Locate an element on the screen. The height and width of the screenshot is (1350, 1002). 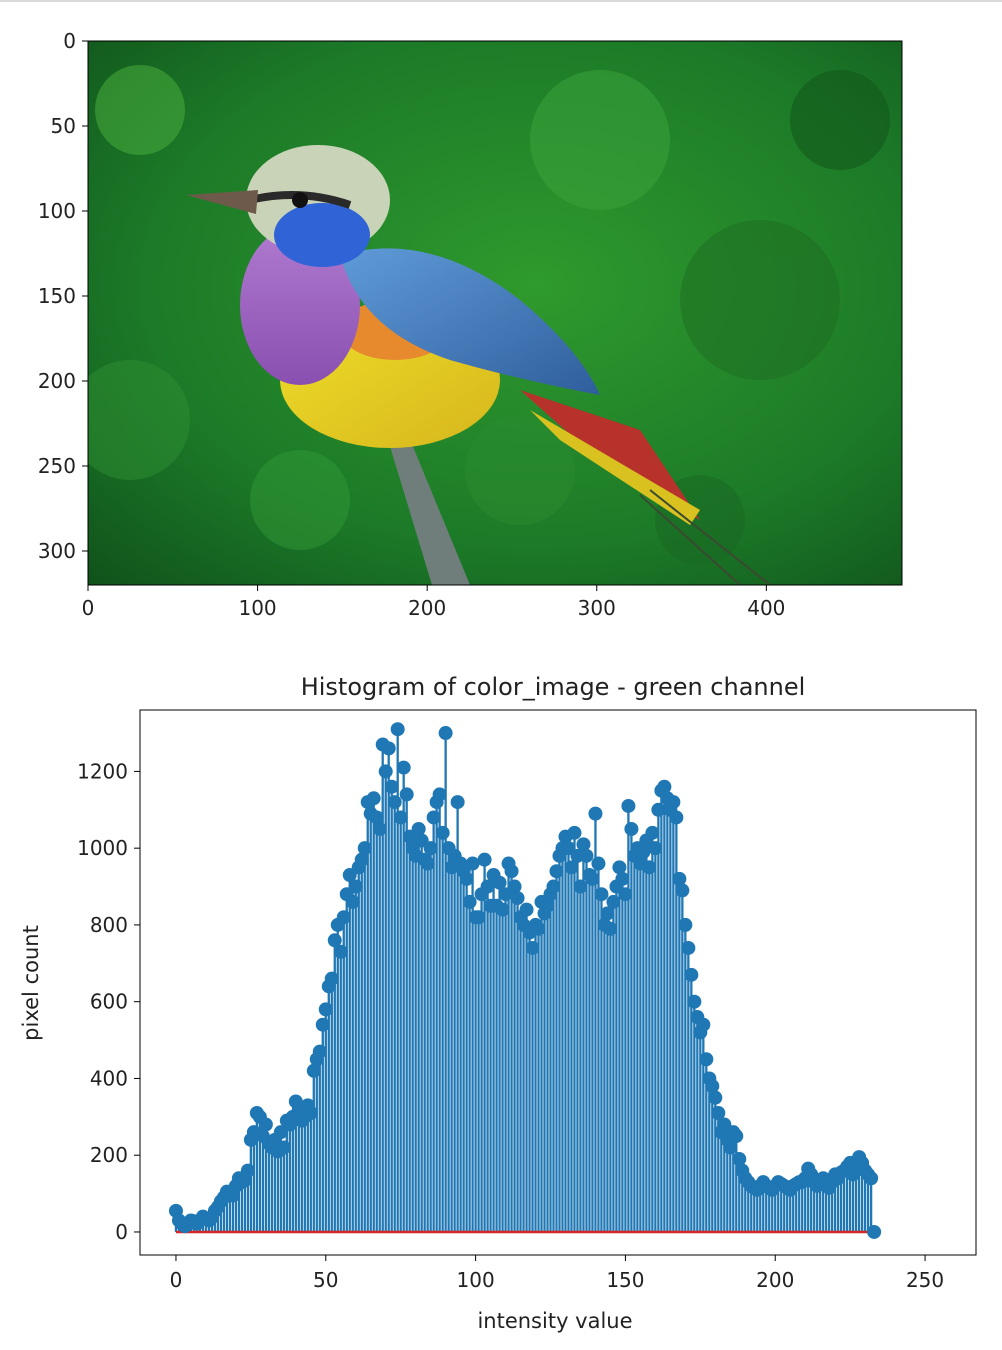
bird-eye is located at coordinates (300, 200).